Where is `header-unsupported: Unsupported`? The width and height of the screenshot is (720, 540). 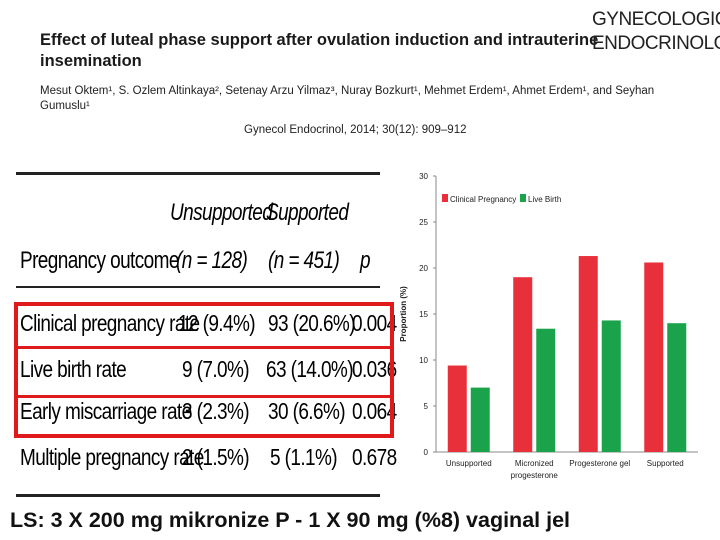
header-unsupported: Unsupported is located at coordinates (221, 213).